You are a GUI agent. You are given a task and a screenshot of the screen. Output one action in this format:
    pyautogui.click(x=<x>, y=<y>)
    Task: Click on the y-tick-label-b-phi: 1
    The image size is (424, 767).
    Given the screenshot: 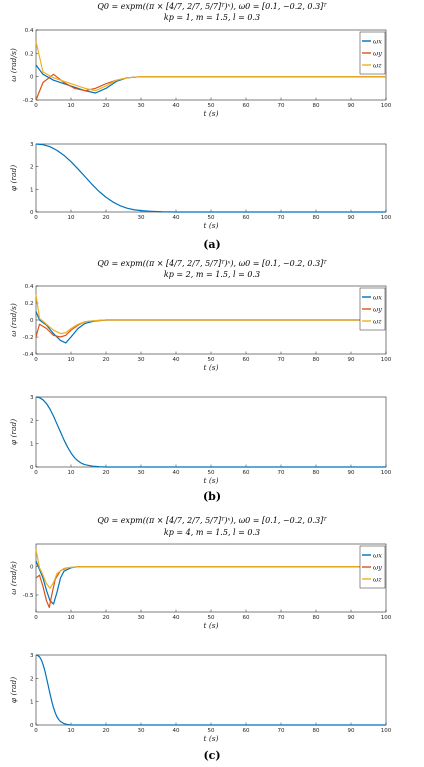 What is the action you would take?
    pyautogui.click(x=32, y=445)
    